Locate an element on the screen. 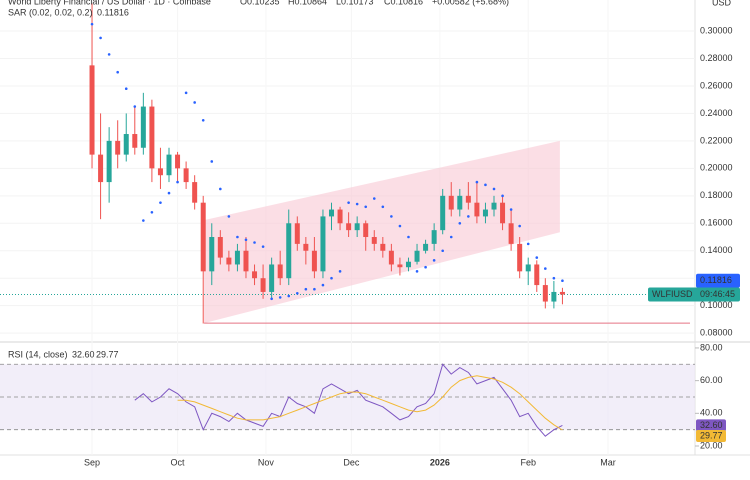  y-tick-label: 0.16000 is located at coordinates (716, 223).